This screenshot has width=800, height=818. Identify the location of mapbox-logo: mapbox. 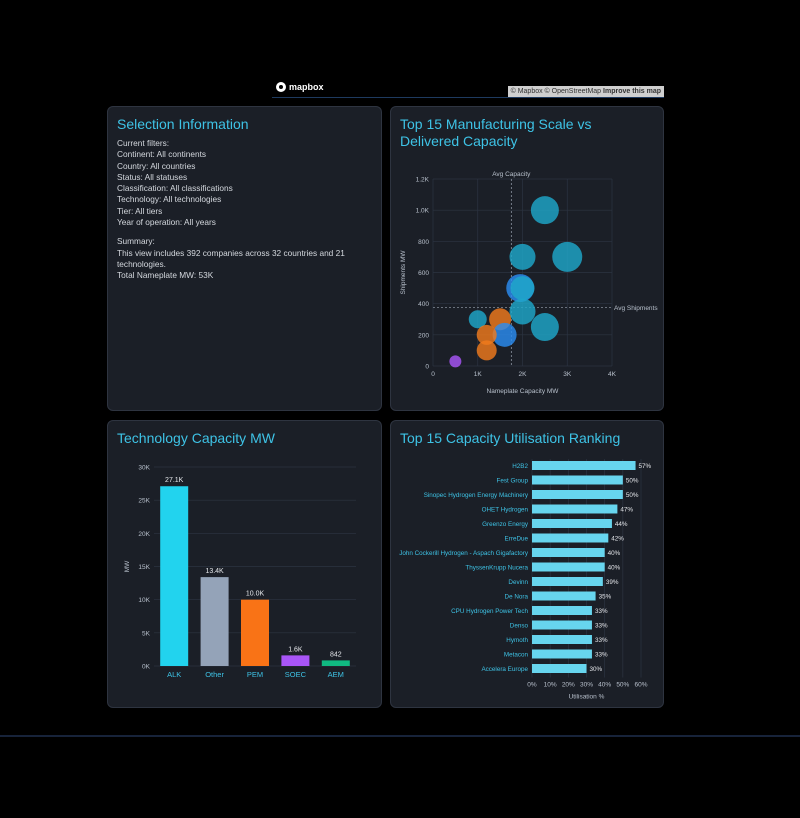
(300, 87).